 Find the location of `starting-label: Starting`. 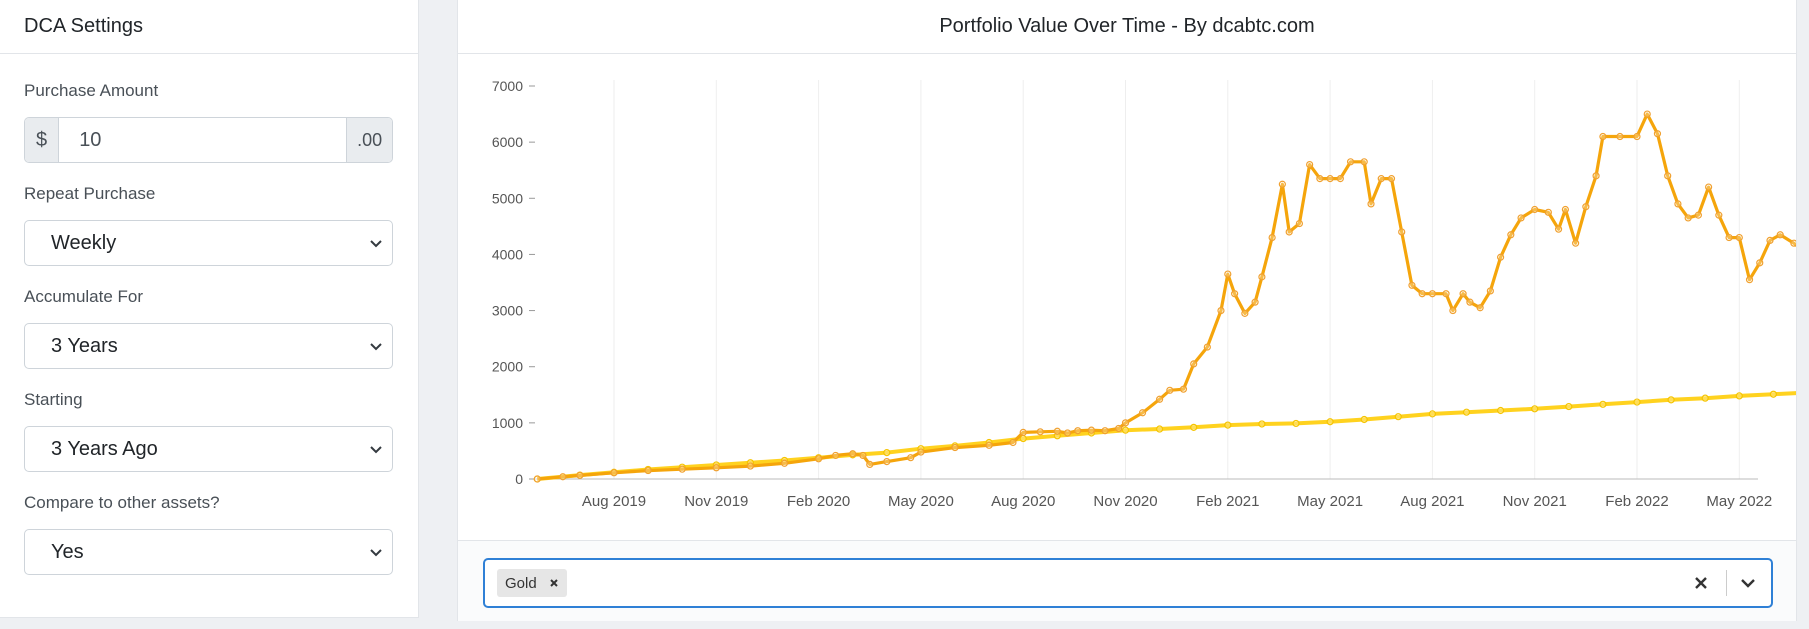

starting-label: Starting is located at coordinates (53, 399).